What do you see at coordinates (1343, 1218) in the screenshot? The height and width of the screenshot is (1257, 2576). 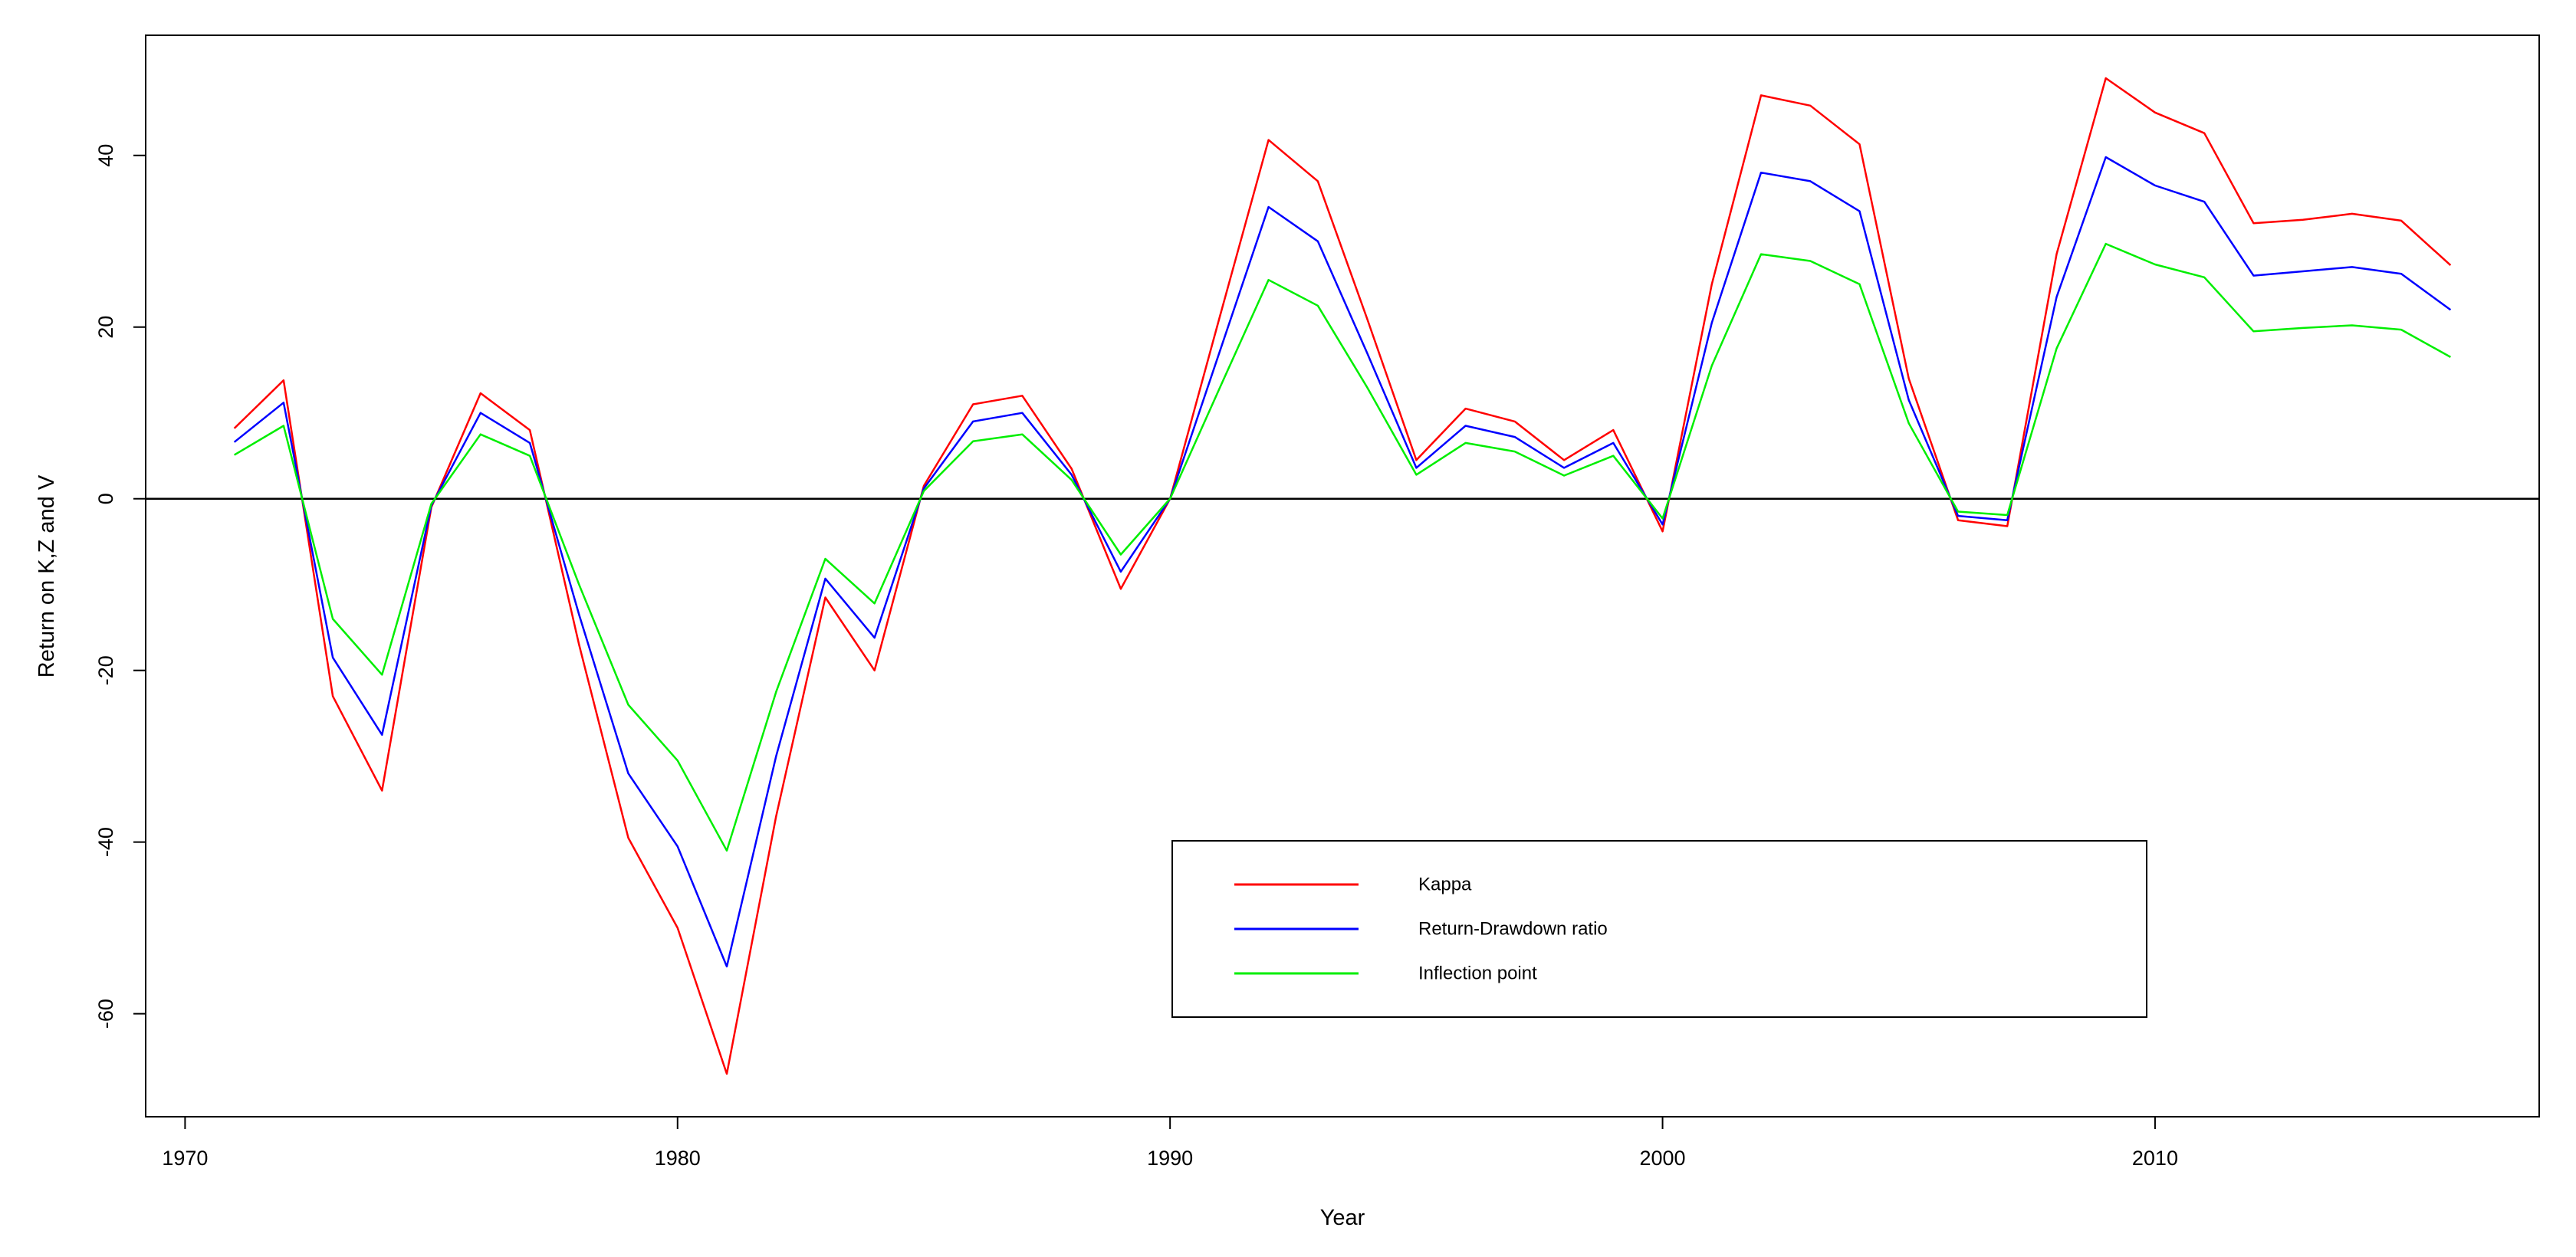 I see `x-axis-label: Year` at bounding box center [1343, 1218].